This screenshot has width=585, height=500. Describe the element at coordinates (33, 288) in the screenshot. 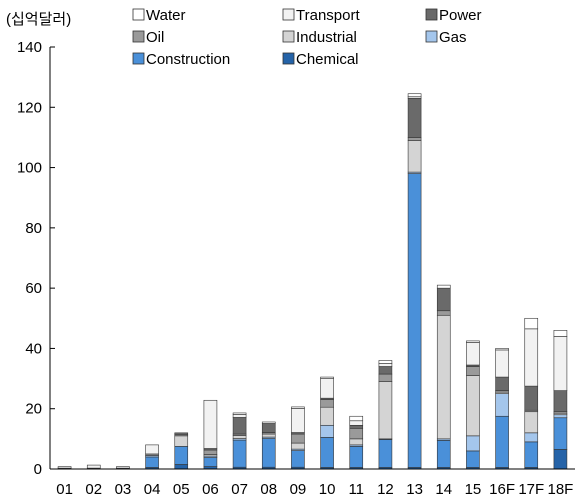

I see `y-tick-label: 60` at that location.